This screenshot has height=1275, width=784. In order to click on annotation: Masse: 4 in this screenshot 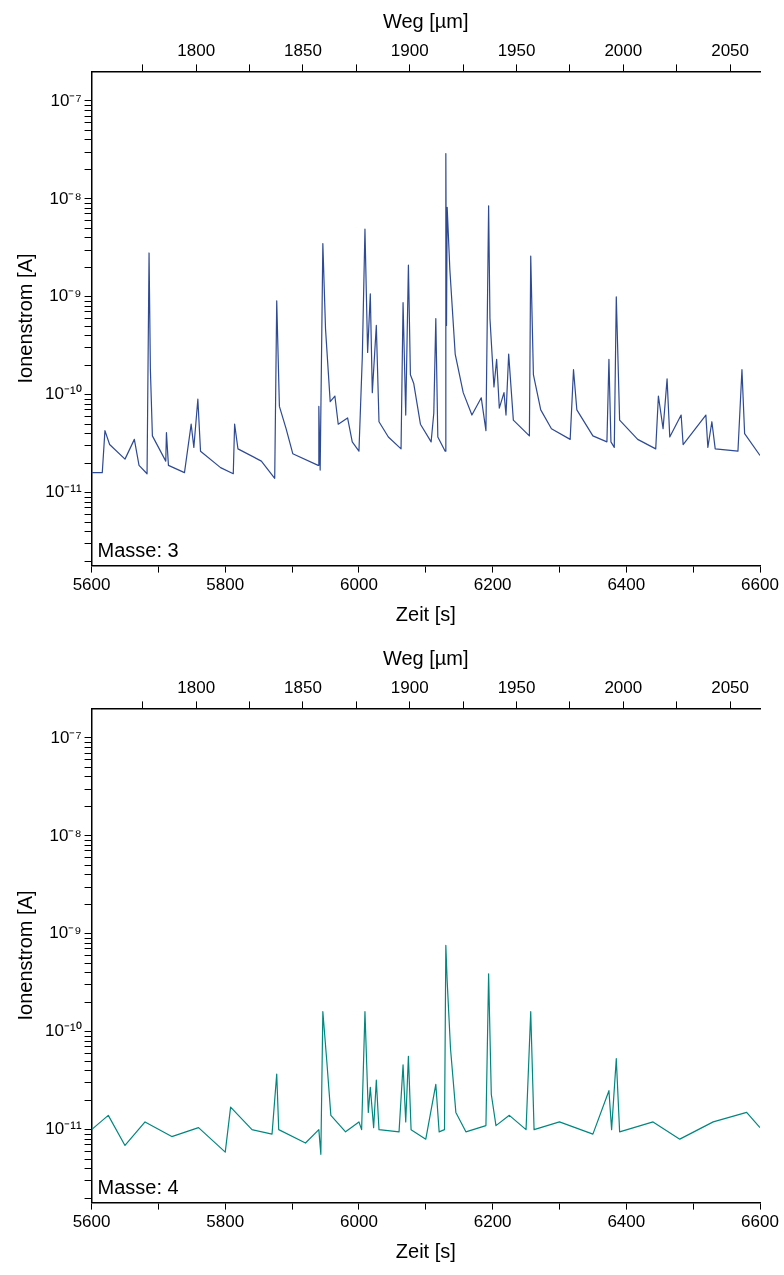, I will do `click(138, 1187)`.